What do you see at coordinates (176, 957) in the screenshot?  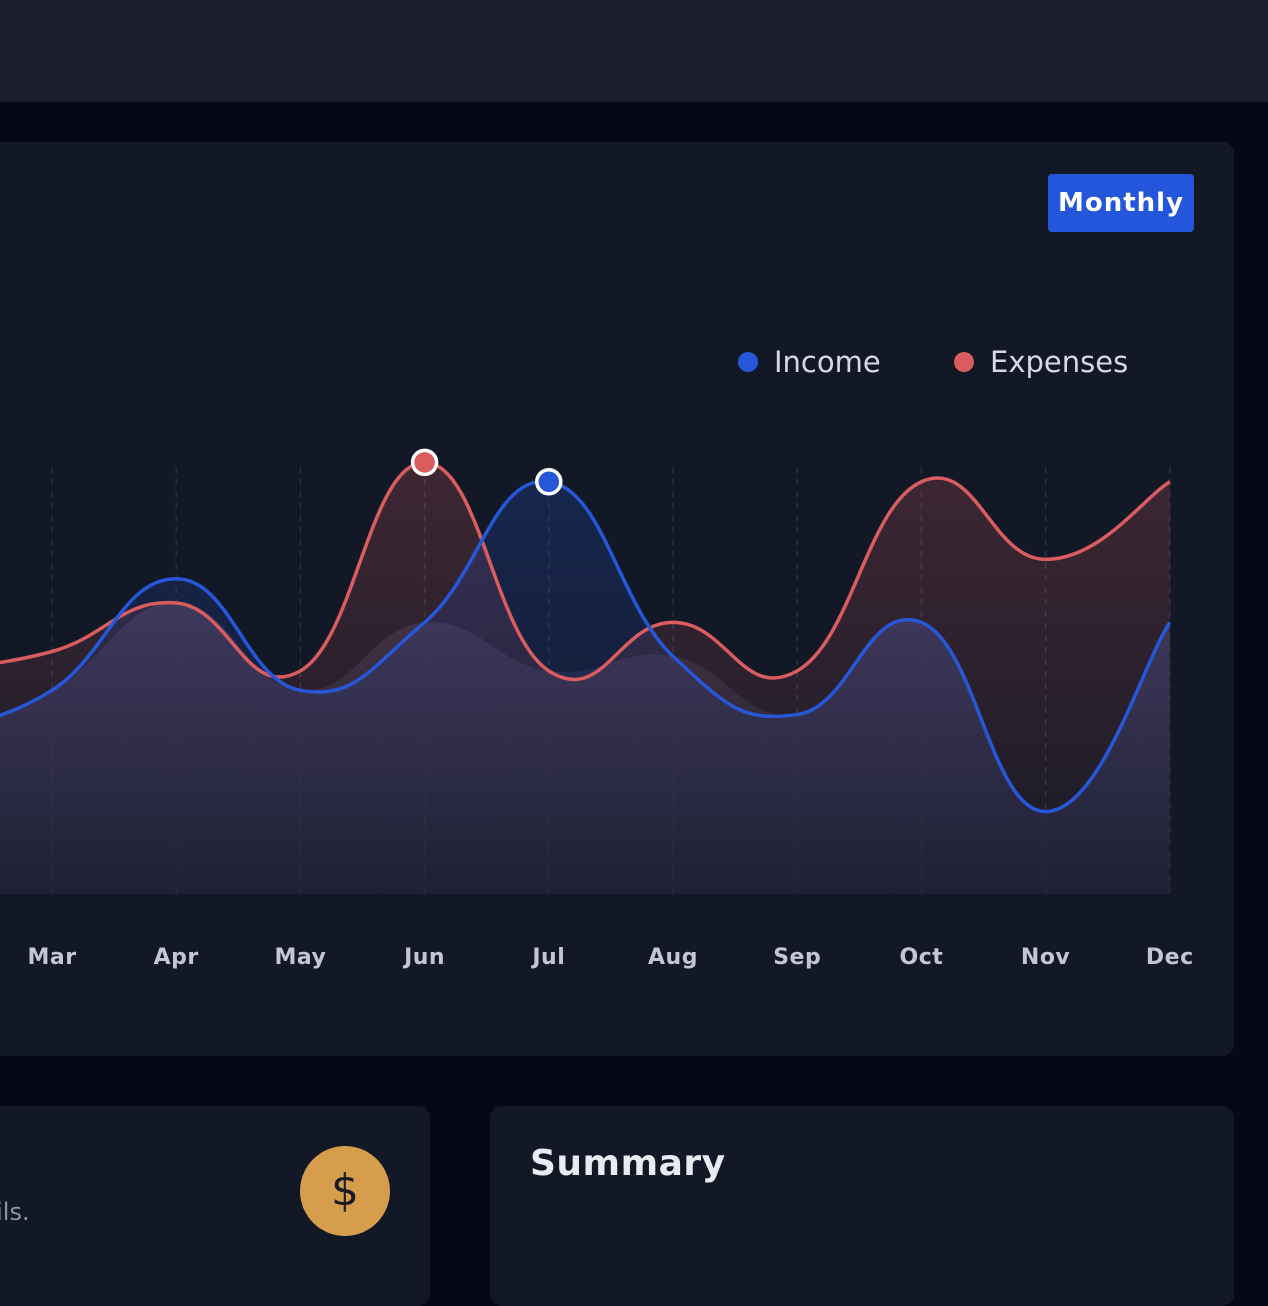 I see `x-tick-apr: Apr` at bounding box center [176, 957].